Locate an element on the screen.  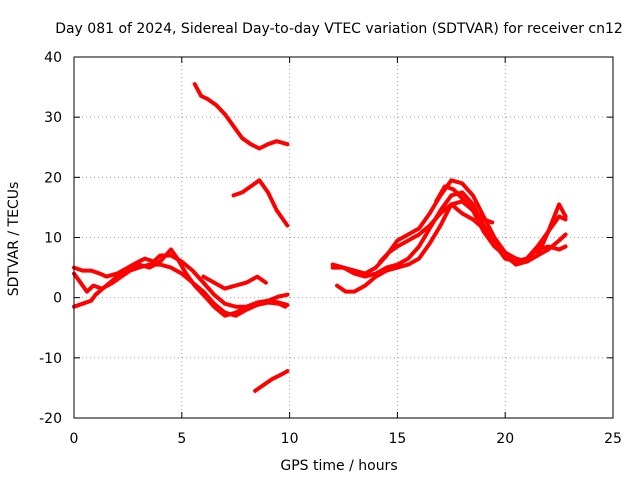
y-tick-label: -10 is located at coordinates (50, 359).